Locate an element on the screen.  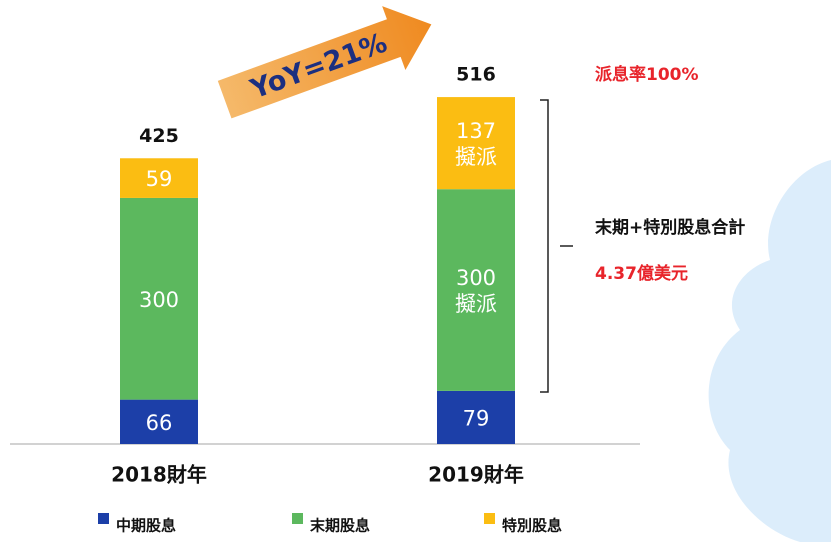
legend-label: 末期股息 is located at coordinates (340, 526).